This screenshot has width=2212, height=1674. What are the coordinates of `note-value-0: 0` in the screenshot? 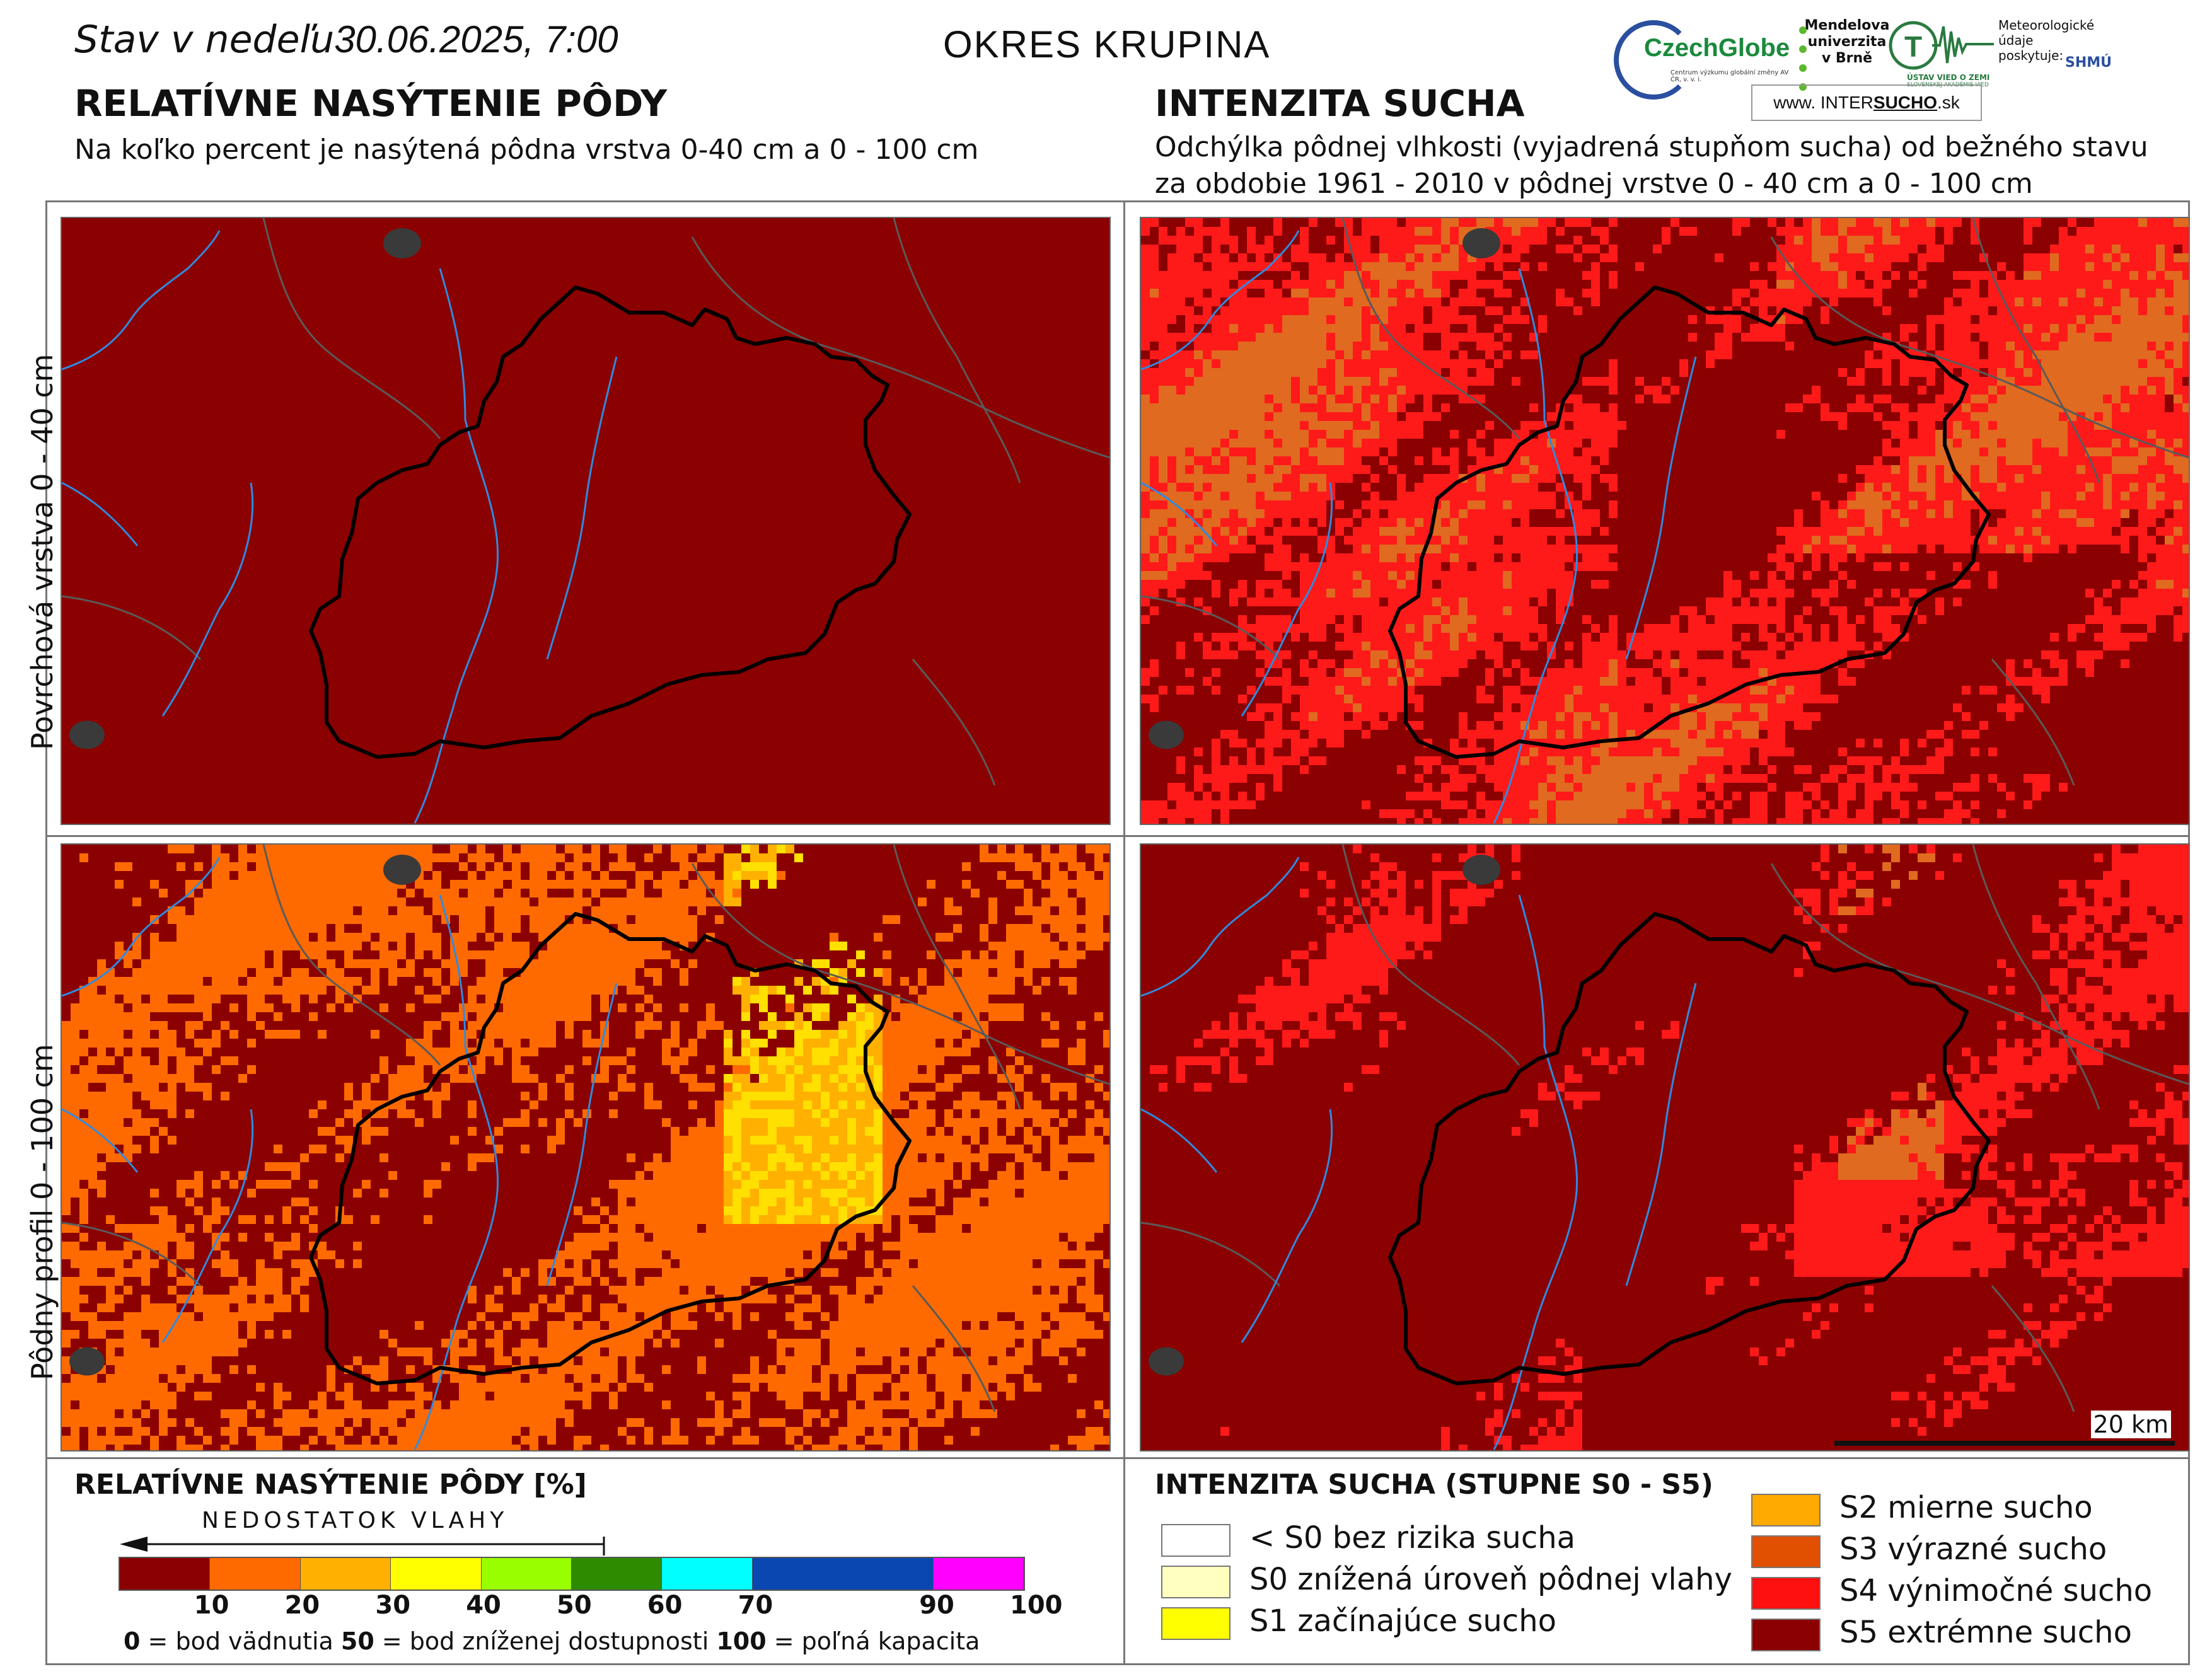 It's located at (132, 1641).